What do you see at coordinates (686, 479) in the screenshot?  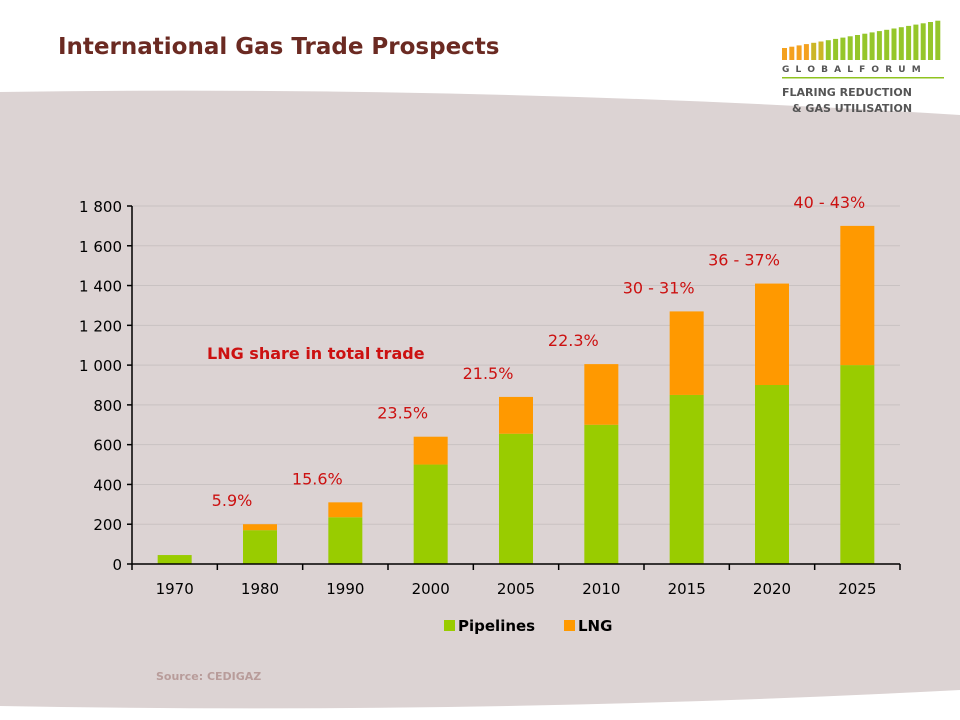 I see `bar-pipelines-2015` at bounding box center [686, 479].